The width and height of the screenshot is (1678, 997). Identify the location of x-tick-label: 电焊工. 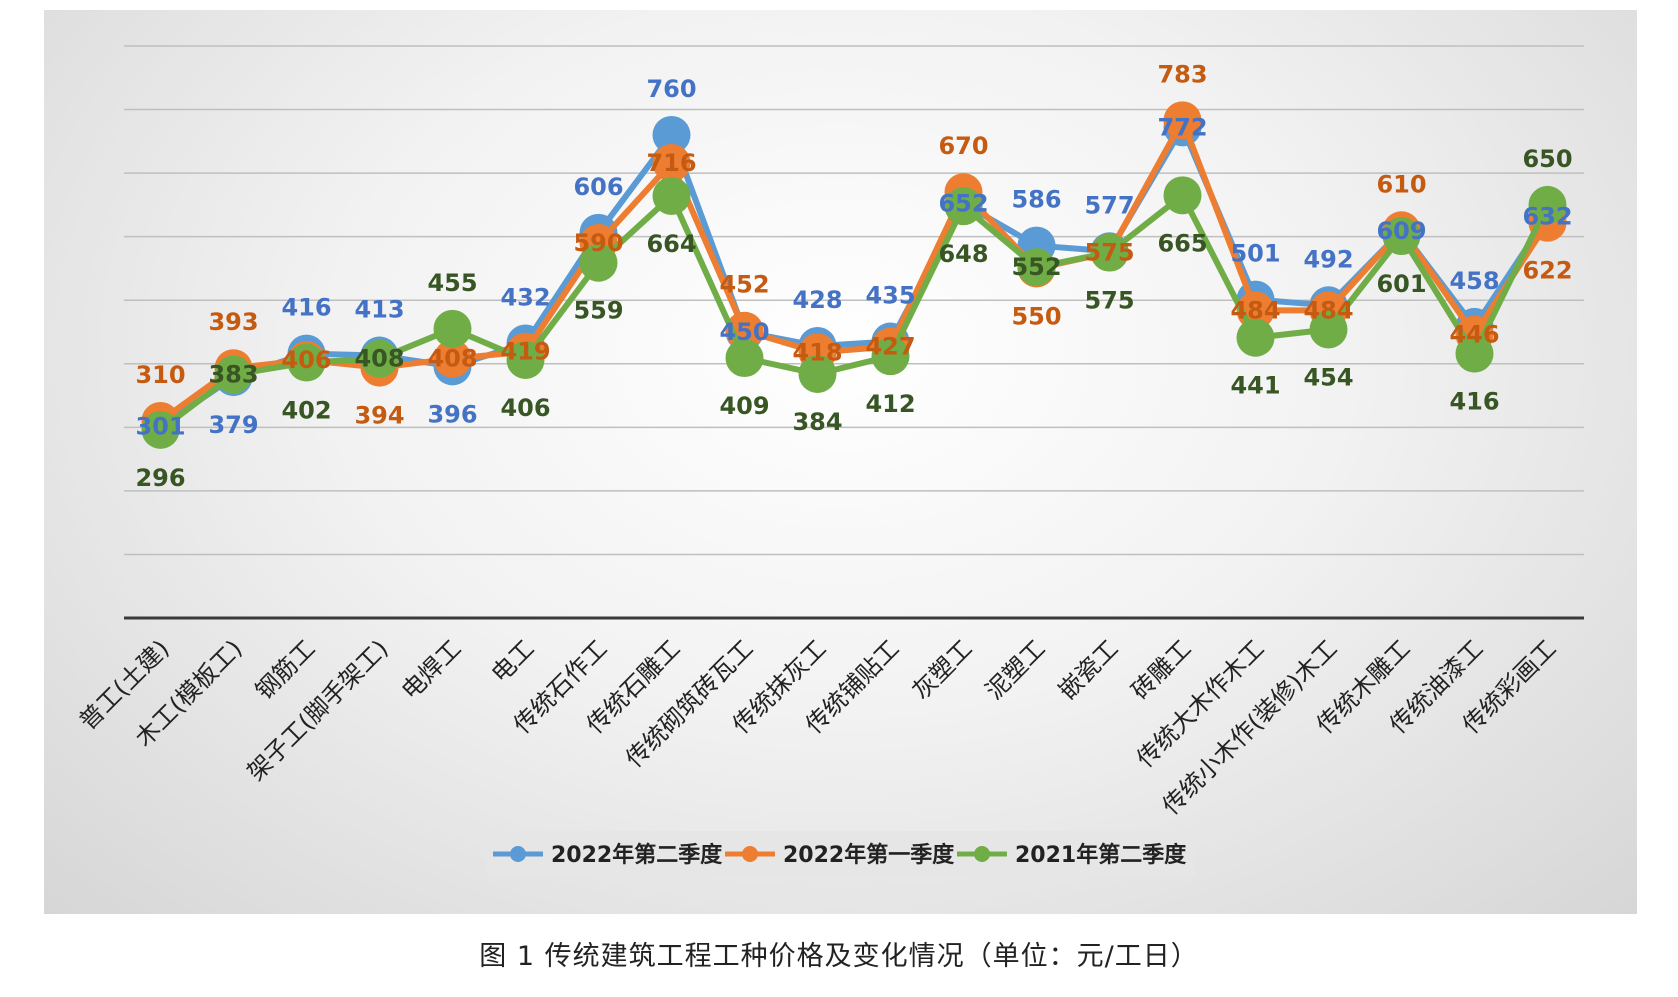
(431, 669).